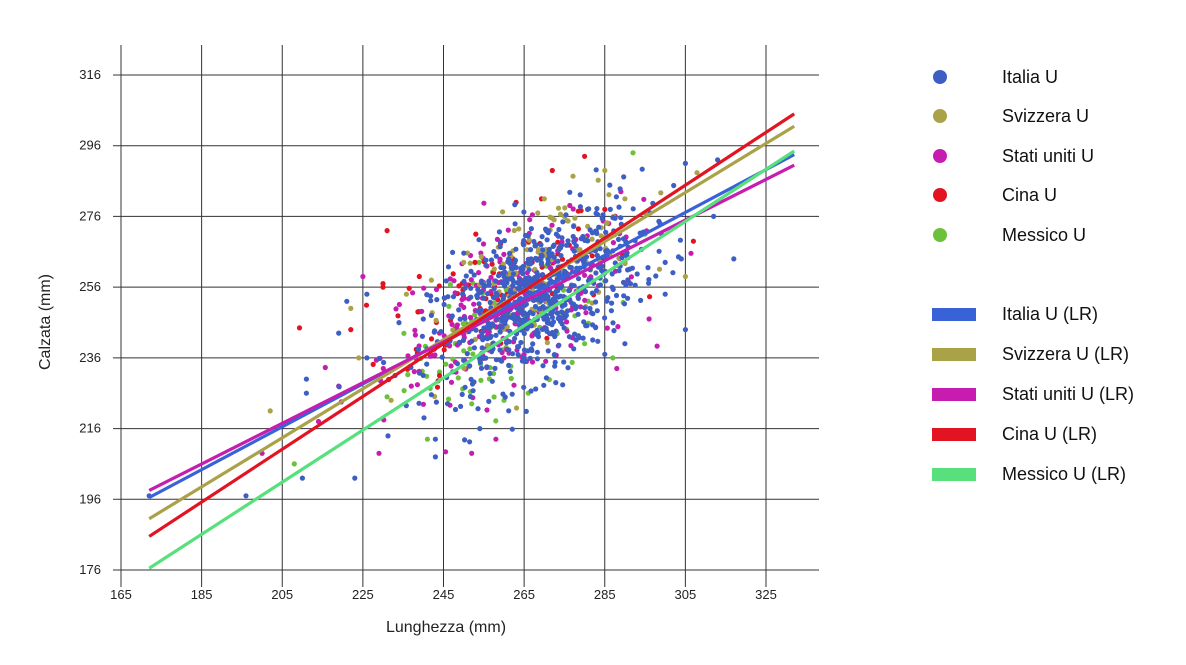 Image resolution: width=1186 pixels, height=665 pixels. Describe the element at coordinates (605, 594) in the screenshot. I see `x-tick-label: 285` at that location.